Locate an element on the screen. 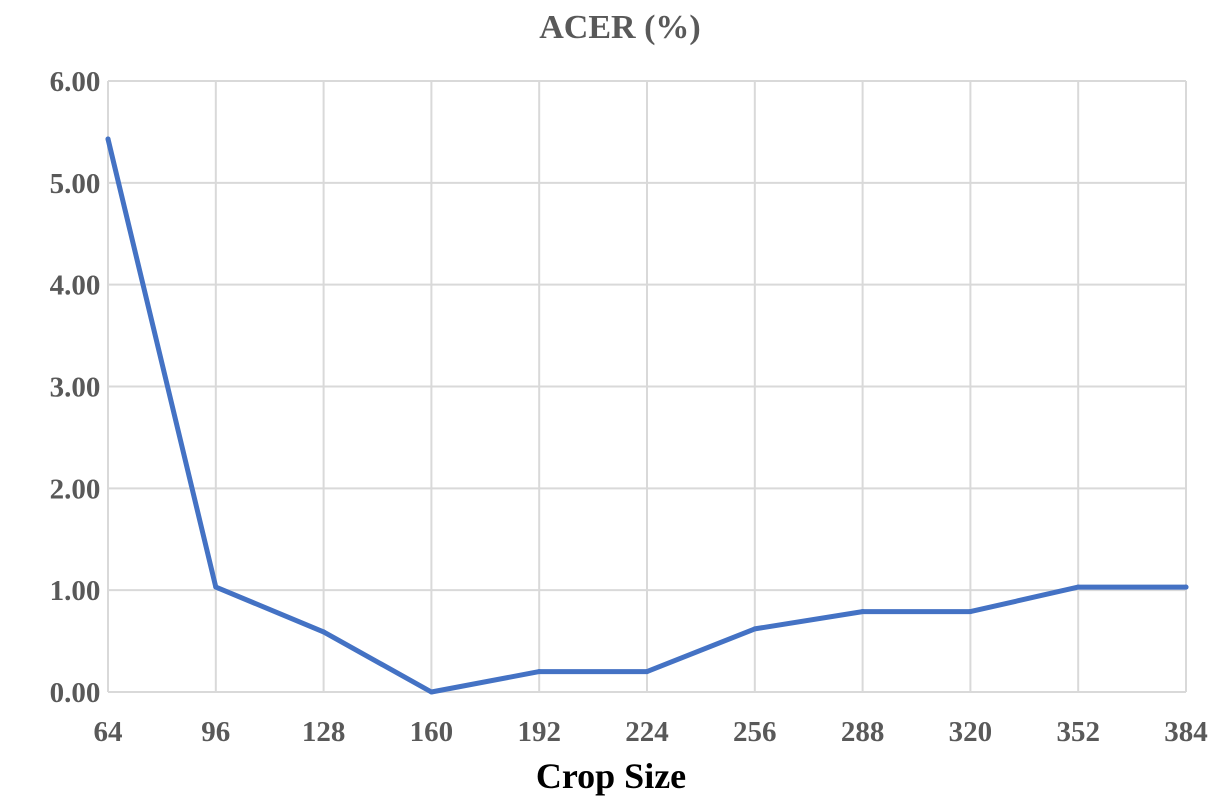 This screenshot has height=805, width=1231. x-tick-label: 160 is located at coordinates (432, 732).